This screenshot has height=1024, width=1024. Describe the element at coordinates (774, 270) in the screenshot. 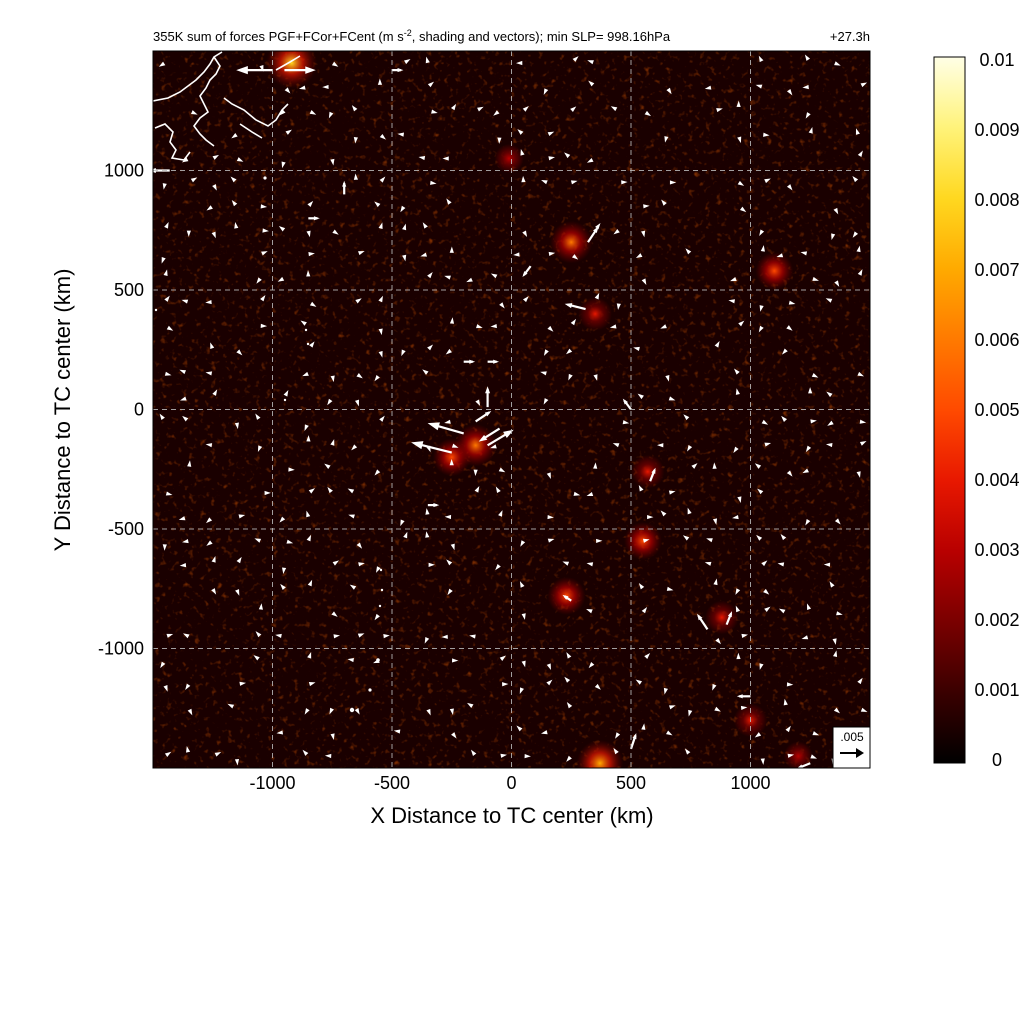

I see `hotspot` at that location.